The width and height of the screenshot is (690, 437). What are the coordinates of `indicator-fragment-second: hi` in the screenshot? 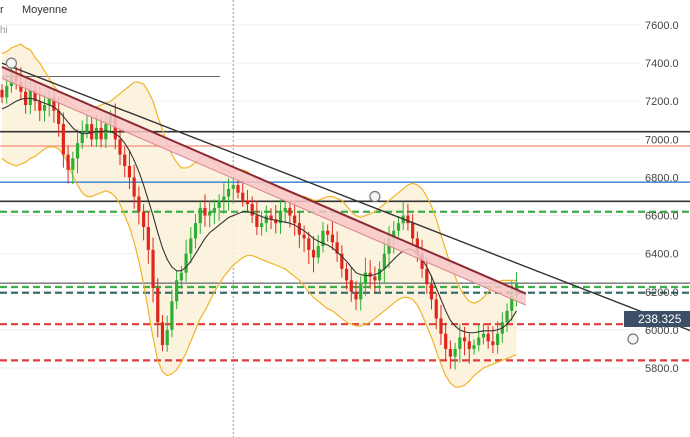 It's located at (4, 30).